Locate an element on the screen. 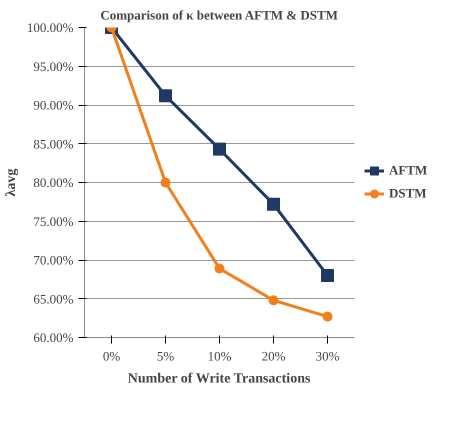  y-tick-label: 100.00% is located at coordinates (50, 27).